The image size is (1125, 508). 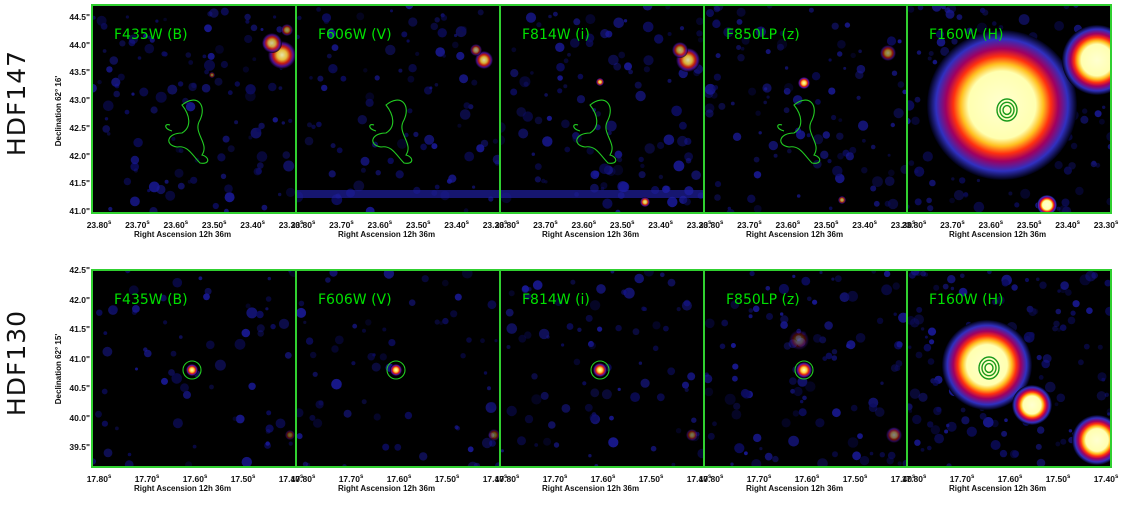 What do you see at coordinates (341, 224) in the screenshot?
I see `x-tick-label: 23.70s` at bounding box center [341, 224].